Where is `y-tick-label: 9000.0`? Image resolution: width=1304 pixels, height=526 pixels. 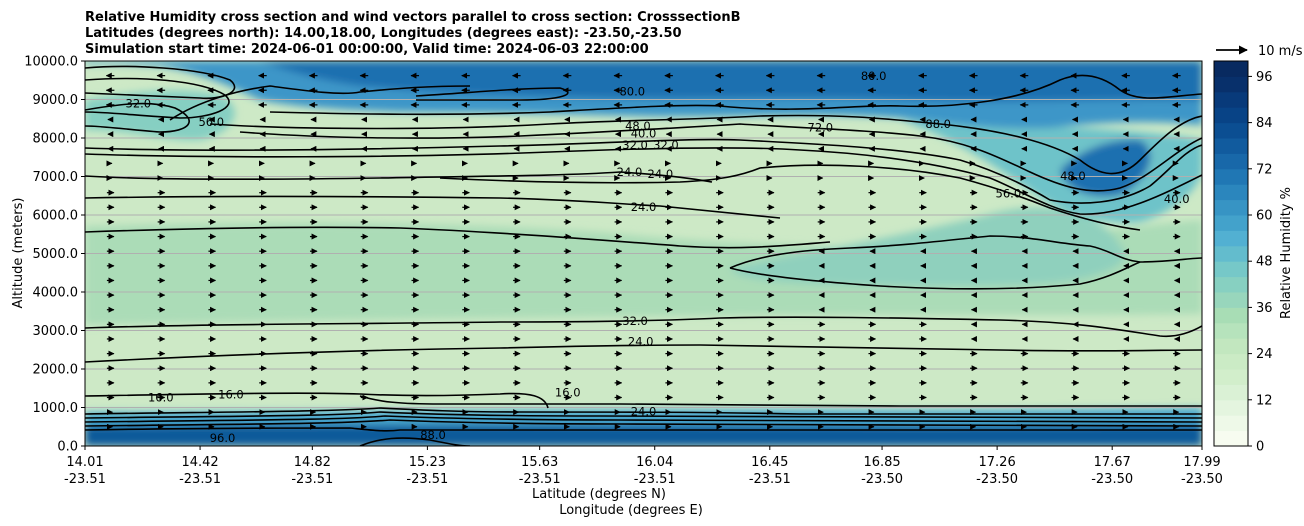 y-tick-label: 9000.0 is located at coordinates (56, 100).